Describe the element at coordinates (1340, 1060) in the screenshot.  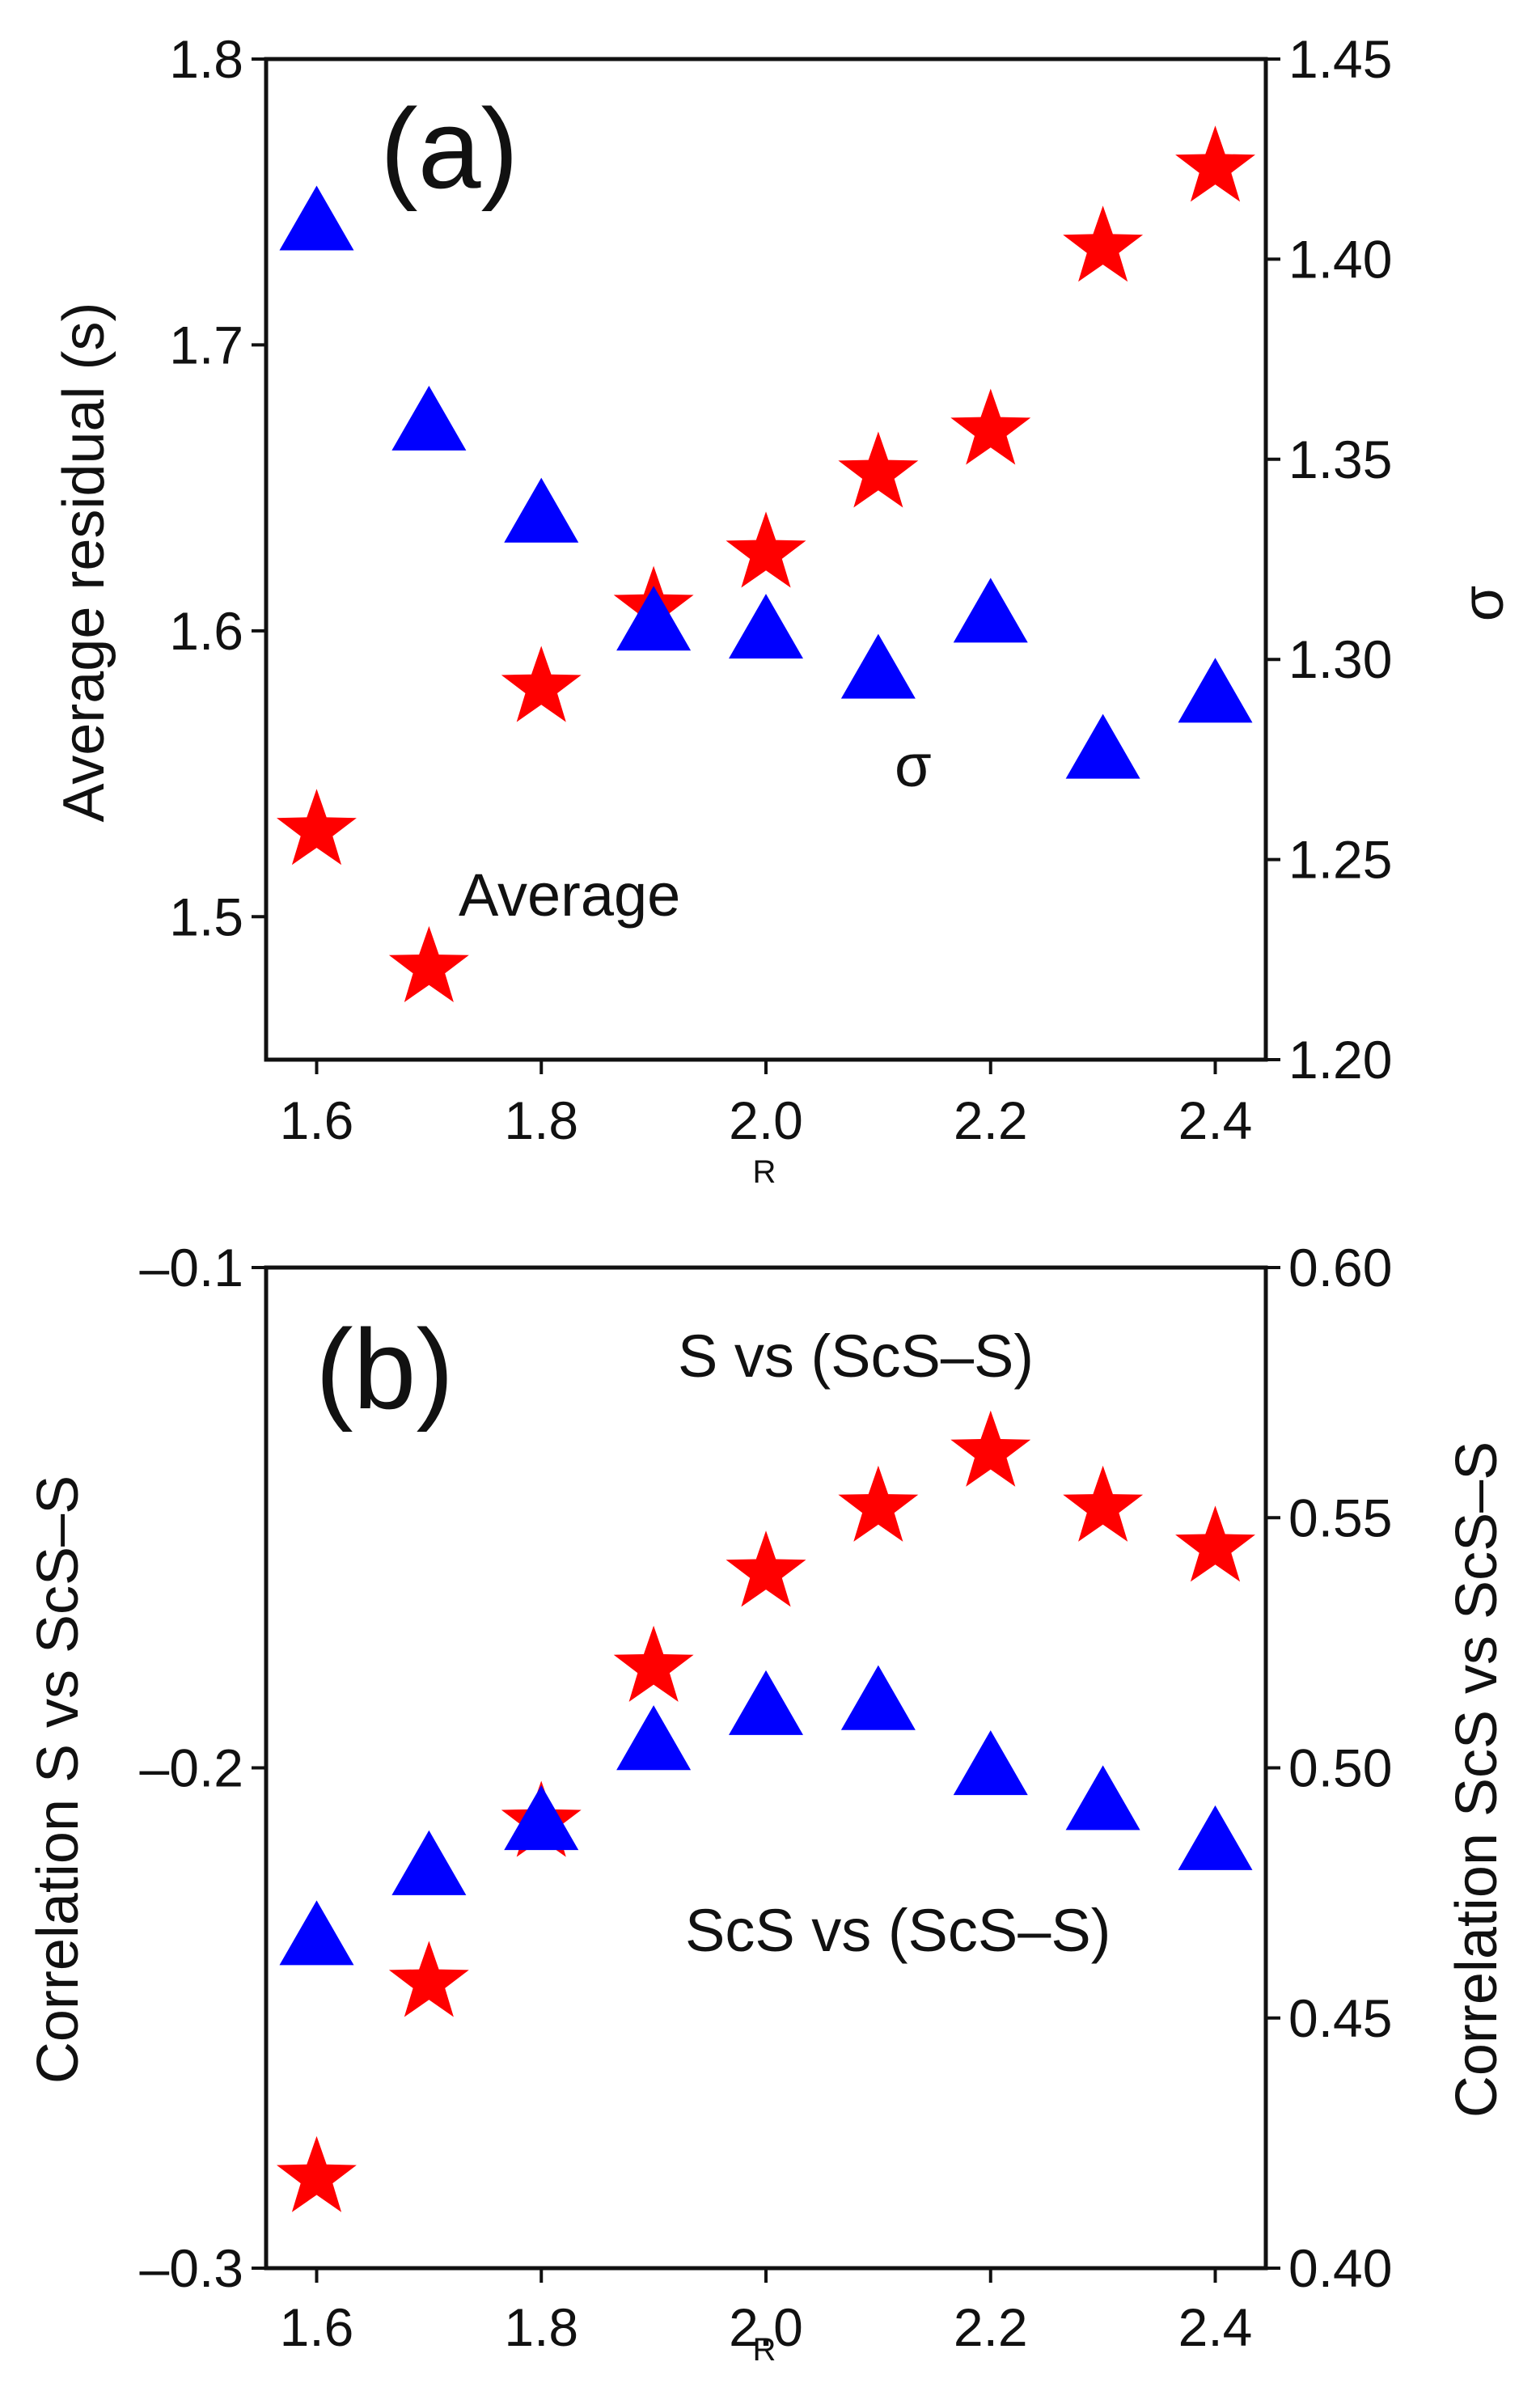
I see `panel-a-y2-tick-label: 1.20` at that location.